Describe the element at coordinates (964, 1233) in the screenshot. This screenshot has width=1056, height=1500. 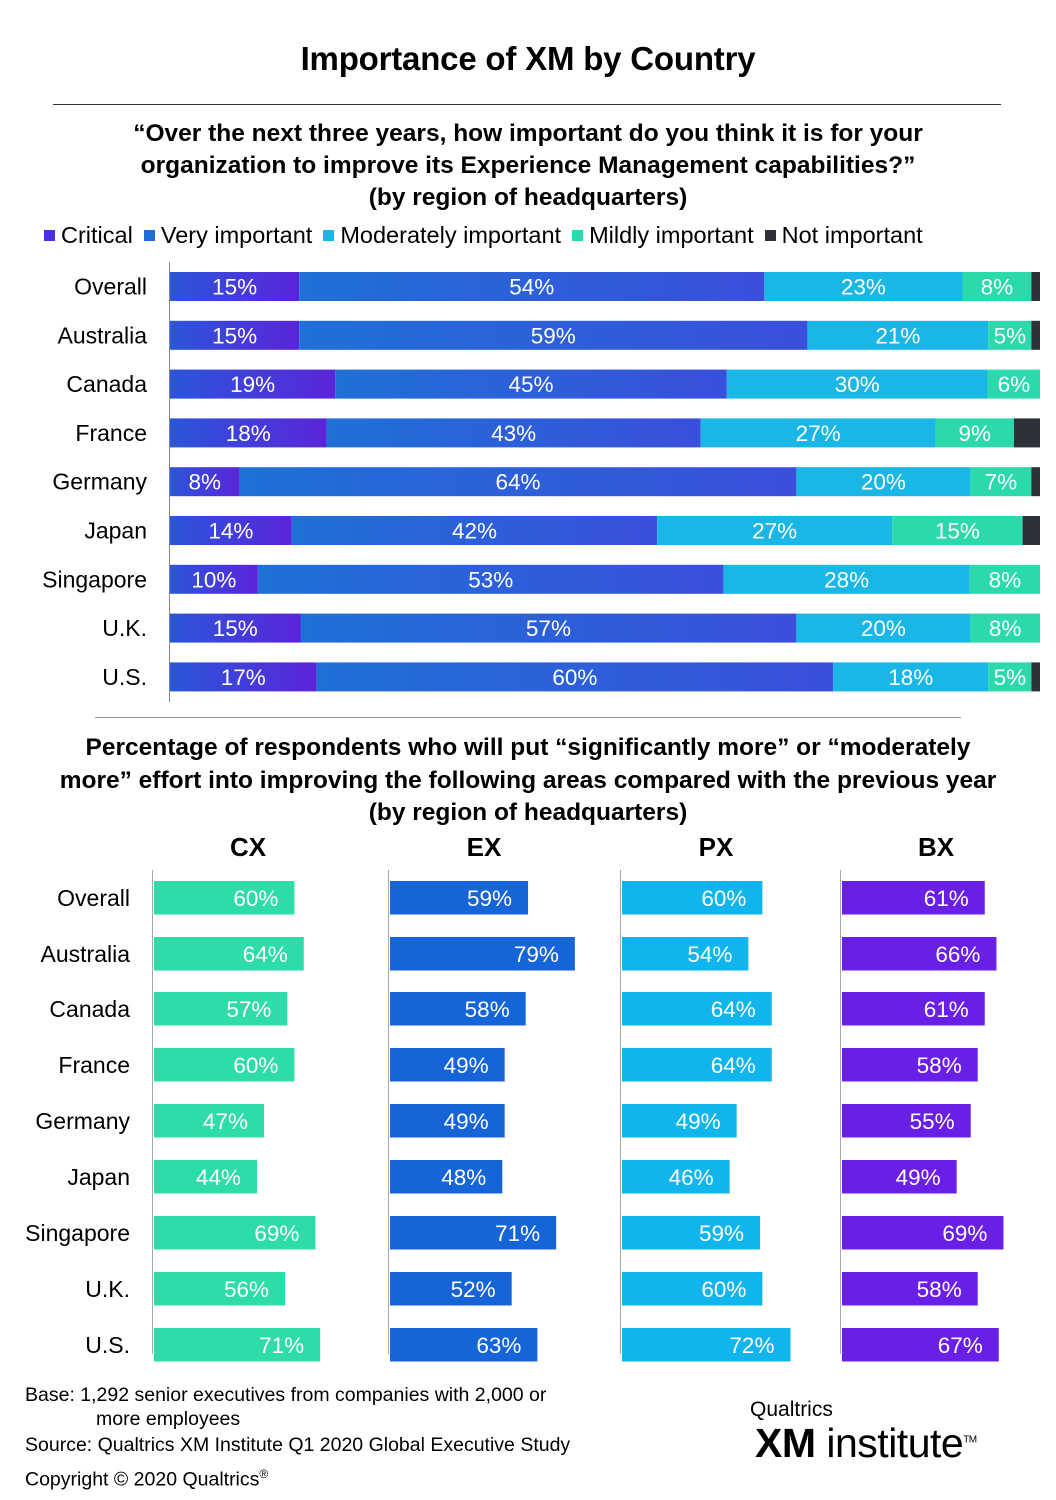
I see `value-label-bx-singapore: 69%` at that location.